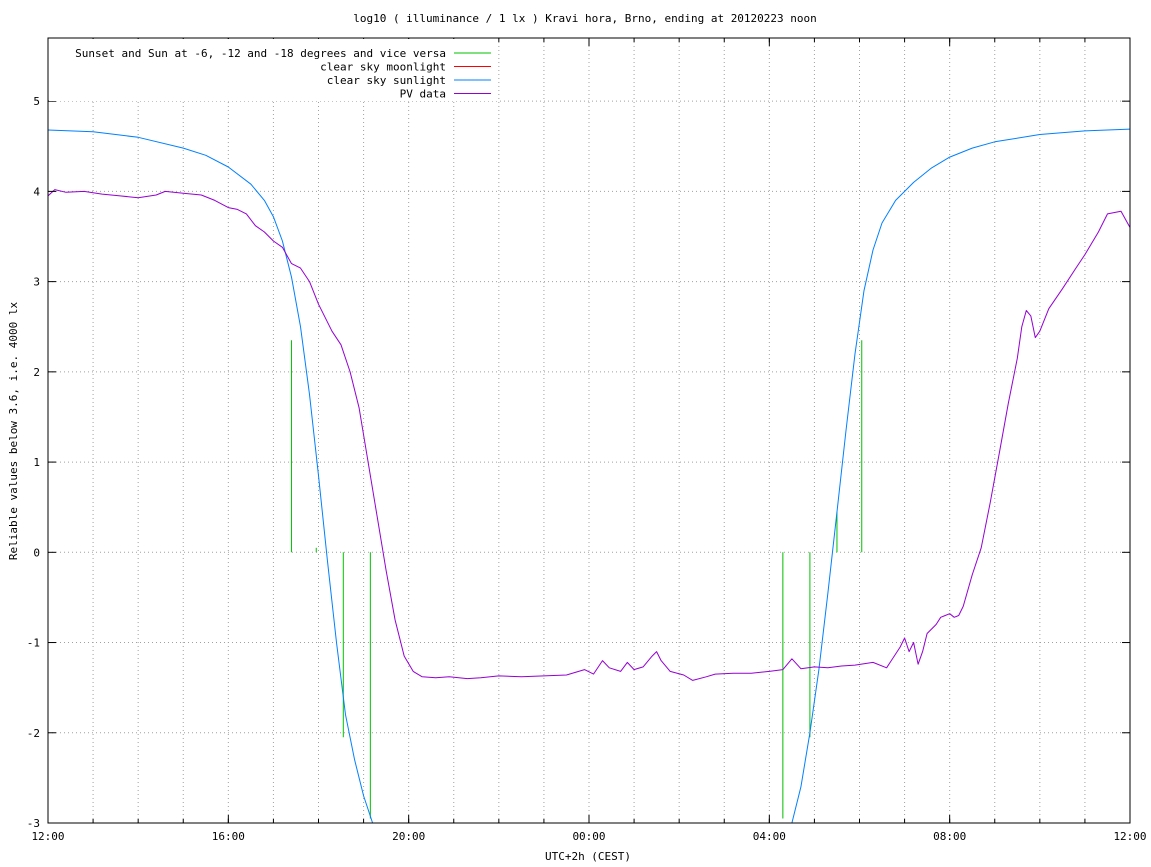 Image resolution: width=1151 pixels, height=867 pixels. I want to click on legend-label: clear sky moonlight, so click(383, 67).